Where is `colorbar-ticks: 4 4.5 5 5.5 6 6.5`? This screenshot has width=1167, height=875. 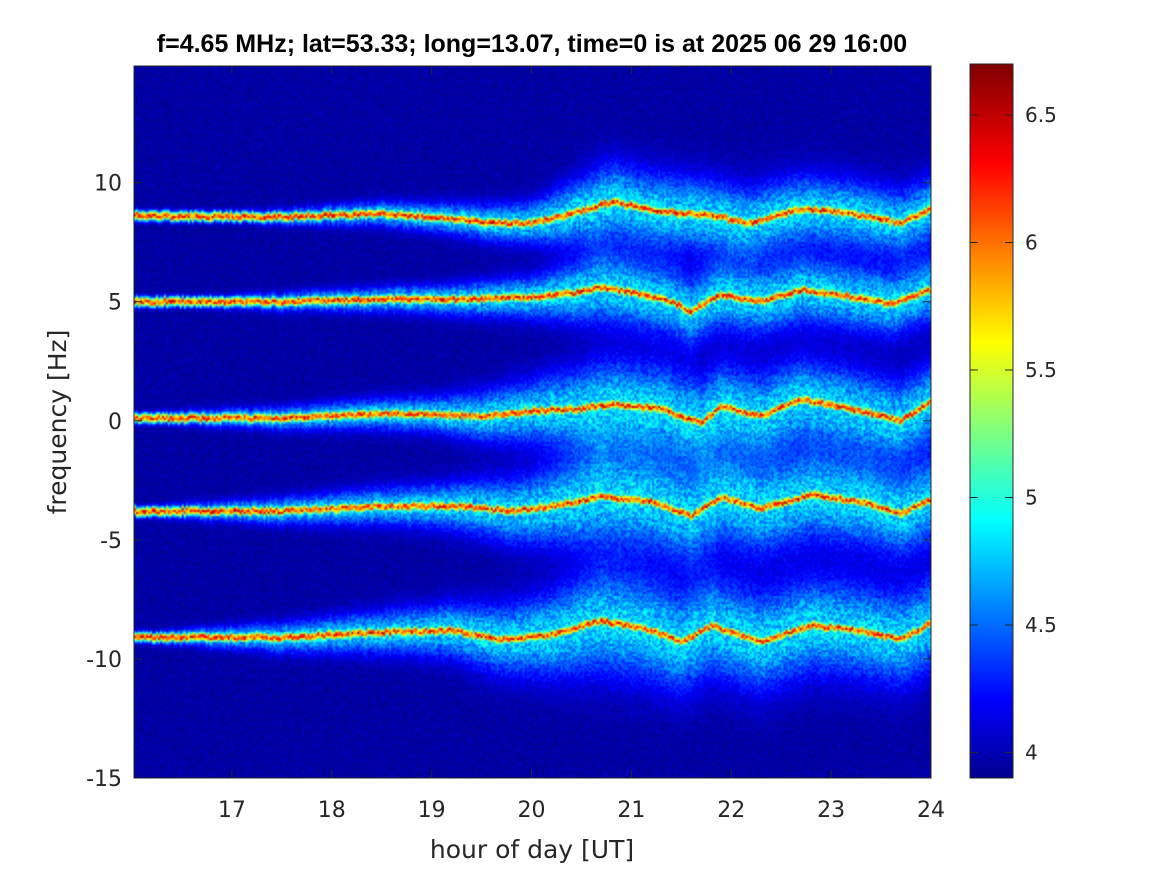
colorbar-ticks: 4 4.5 5 5.5 6 6.5 is located at coordinates (1013, 434).